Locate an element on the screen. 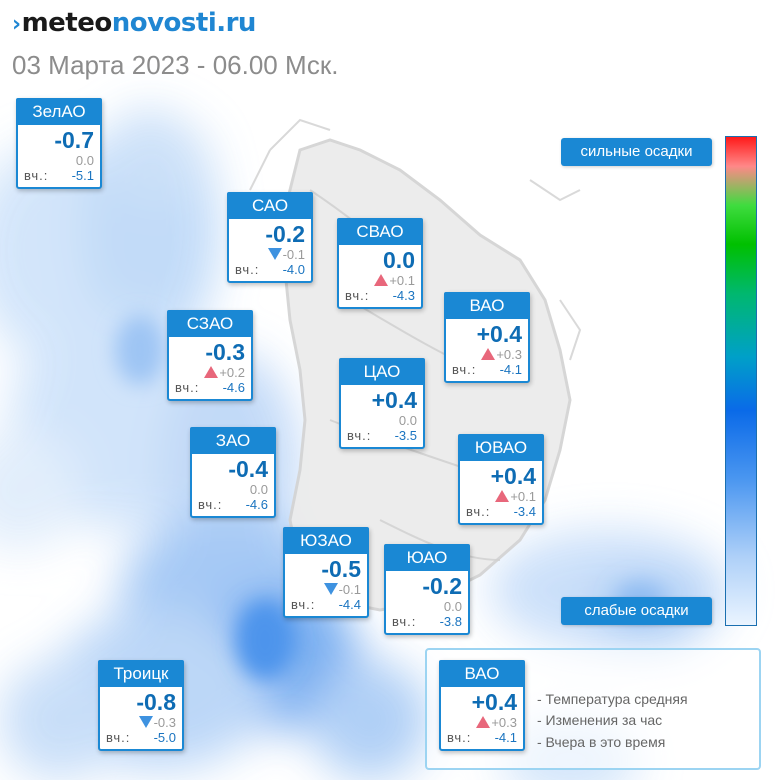 The image size is (780, 780). legend-line-temp: - Температура средняя is located at coordinates (612, 699).